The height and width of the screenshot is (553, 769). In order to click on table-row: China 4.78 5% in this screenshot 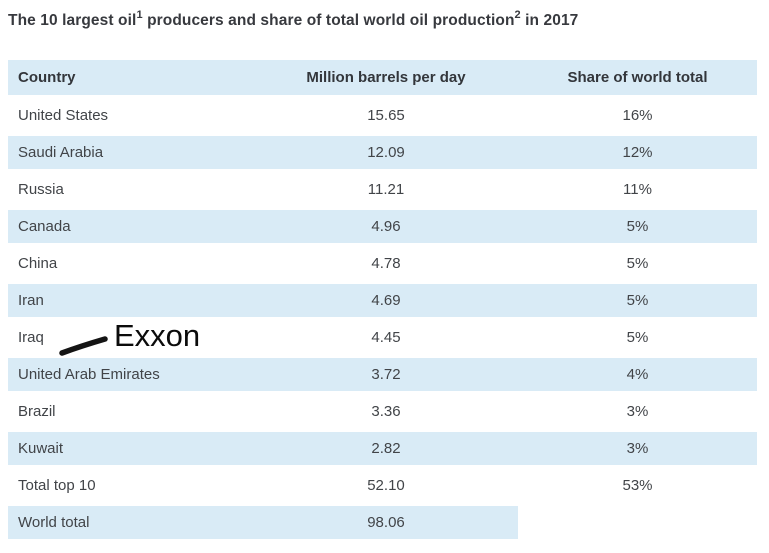, I will do `click(382, 262)`.